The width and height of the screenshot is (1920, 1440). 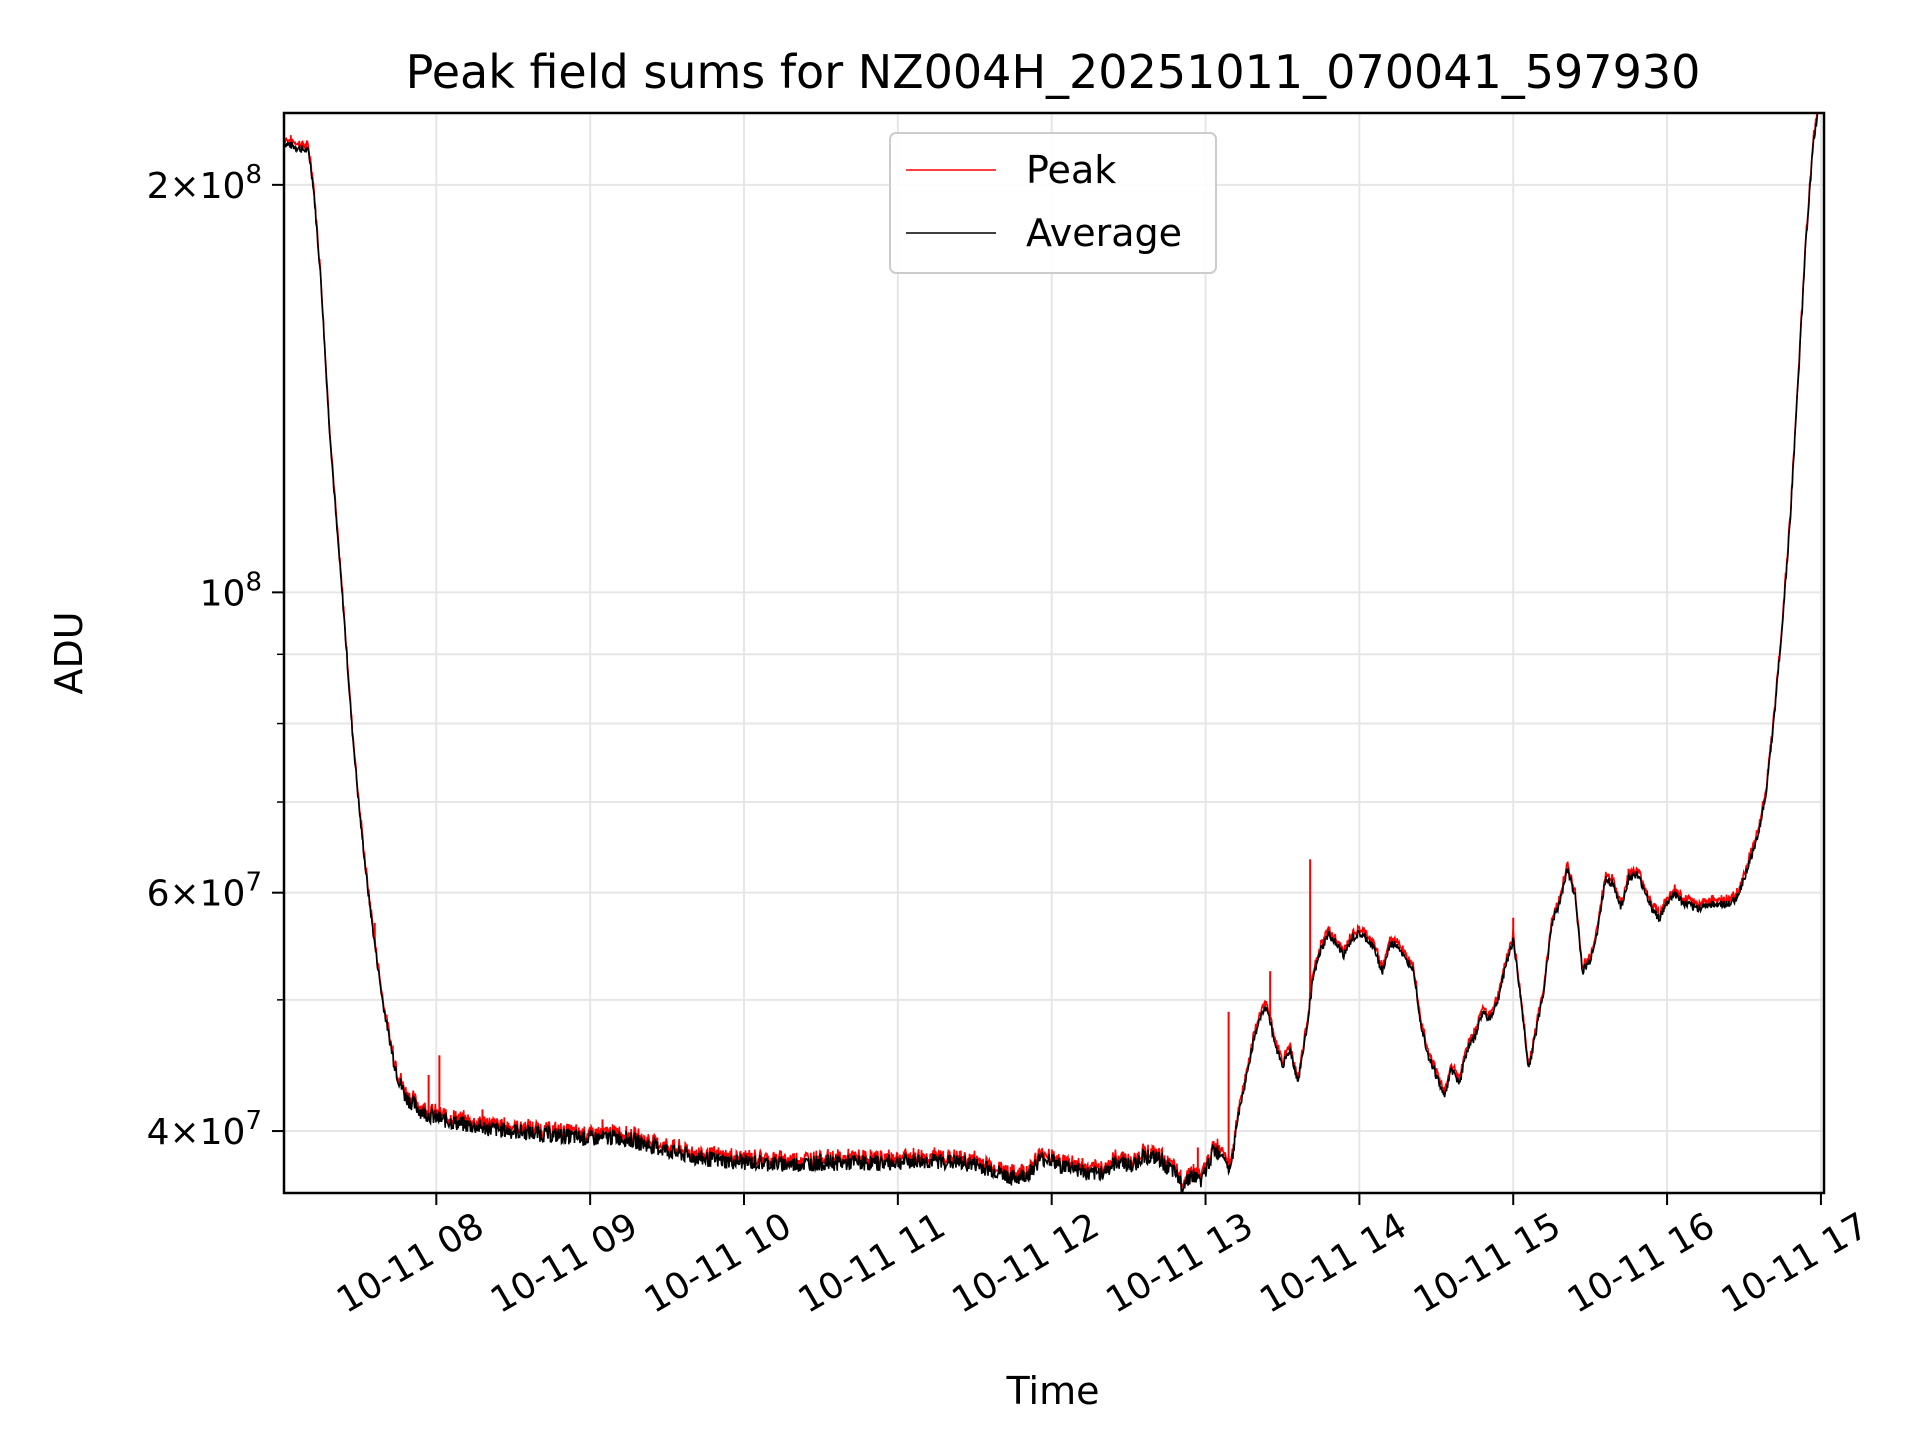 What do you see at coordinates (1104, 233) in the screenshot?
I see `legend-average-label: Average` at bounding box center [1104, 233].